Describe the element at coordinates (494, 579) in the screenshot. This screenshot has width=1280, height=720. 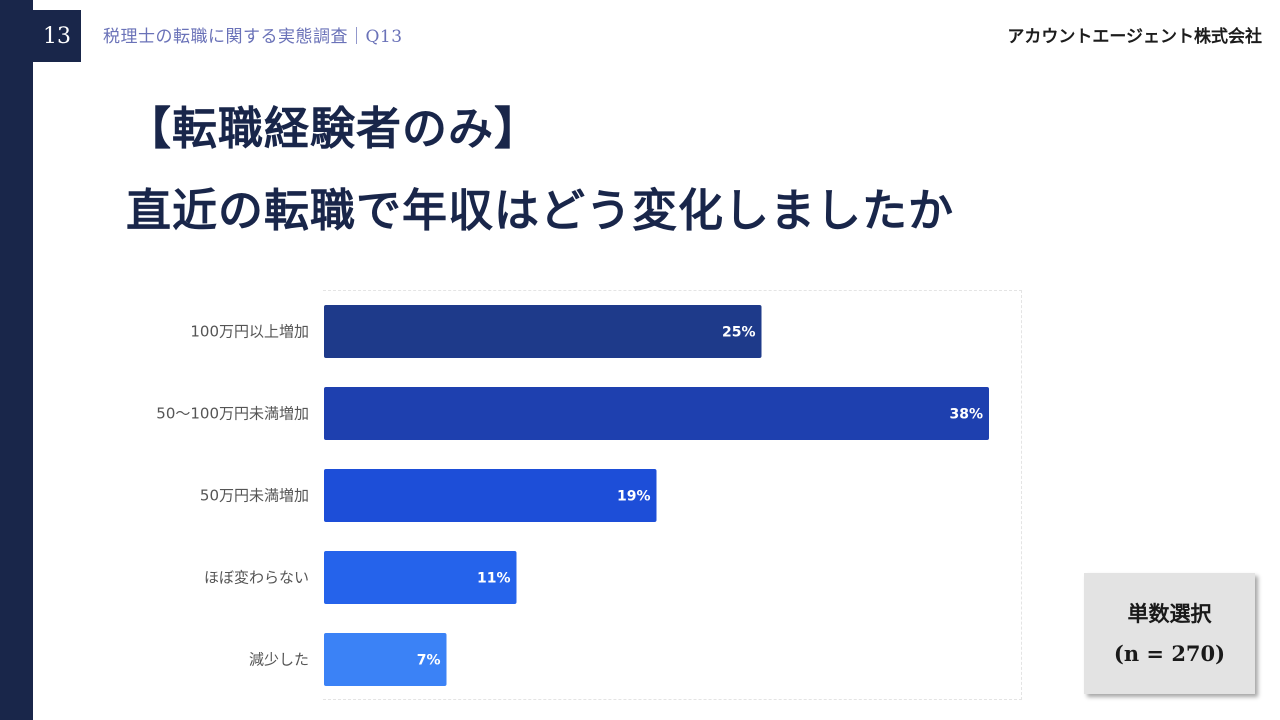
I see `value-label-4: 11%` at that location.